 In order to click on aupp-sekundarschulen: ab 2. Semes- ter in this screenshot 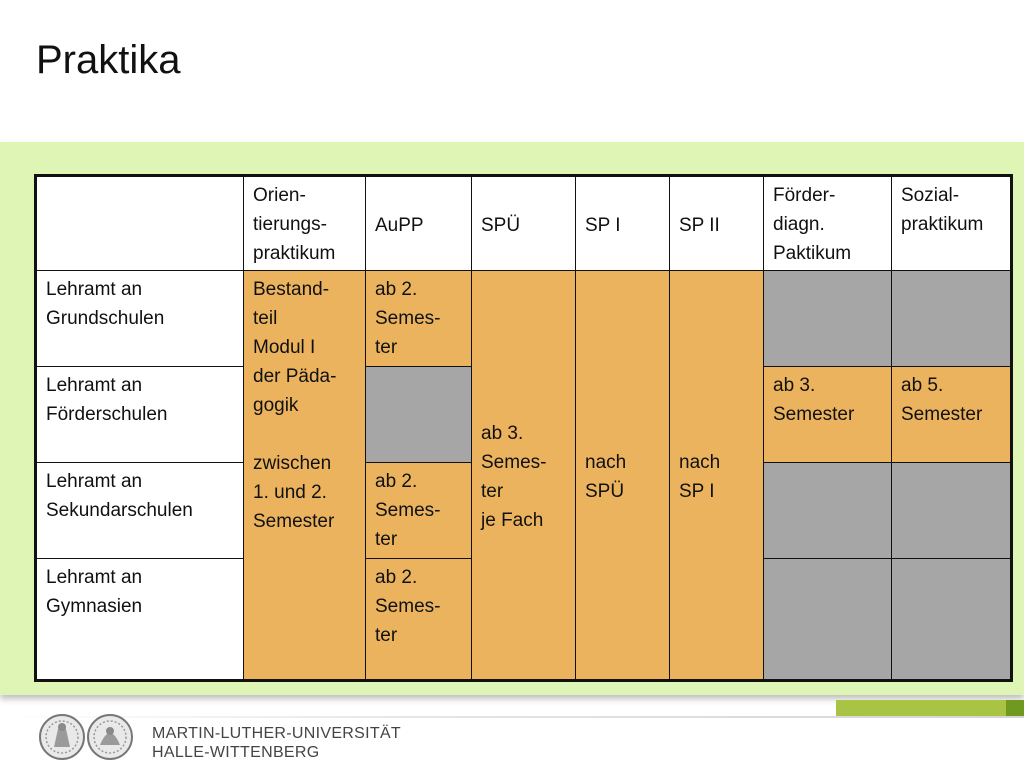, I will do `click(418, 510)`.